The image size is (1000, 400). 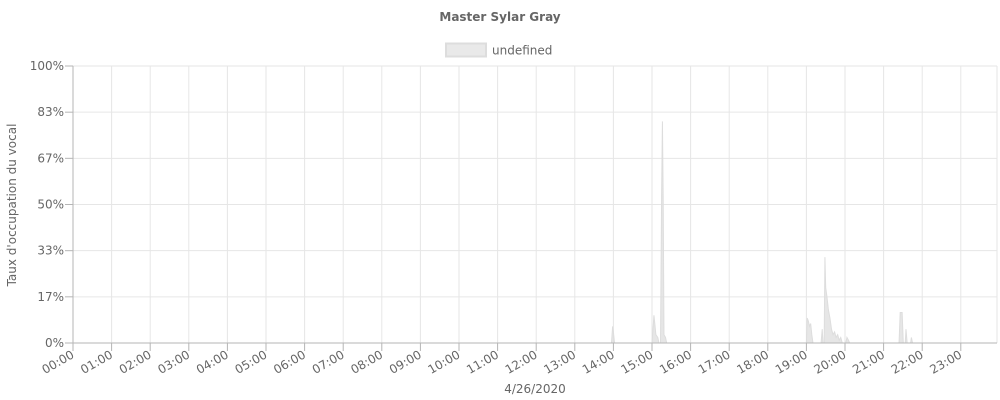 I want to click on legend-label: undefined, so click(x=522, y=51).